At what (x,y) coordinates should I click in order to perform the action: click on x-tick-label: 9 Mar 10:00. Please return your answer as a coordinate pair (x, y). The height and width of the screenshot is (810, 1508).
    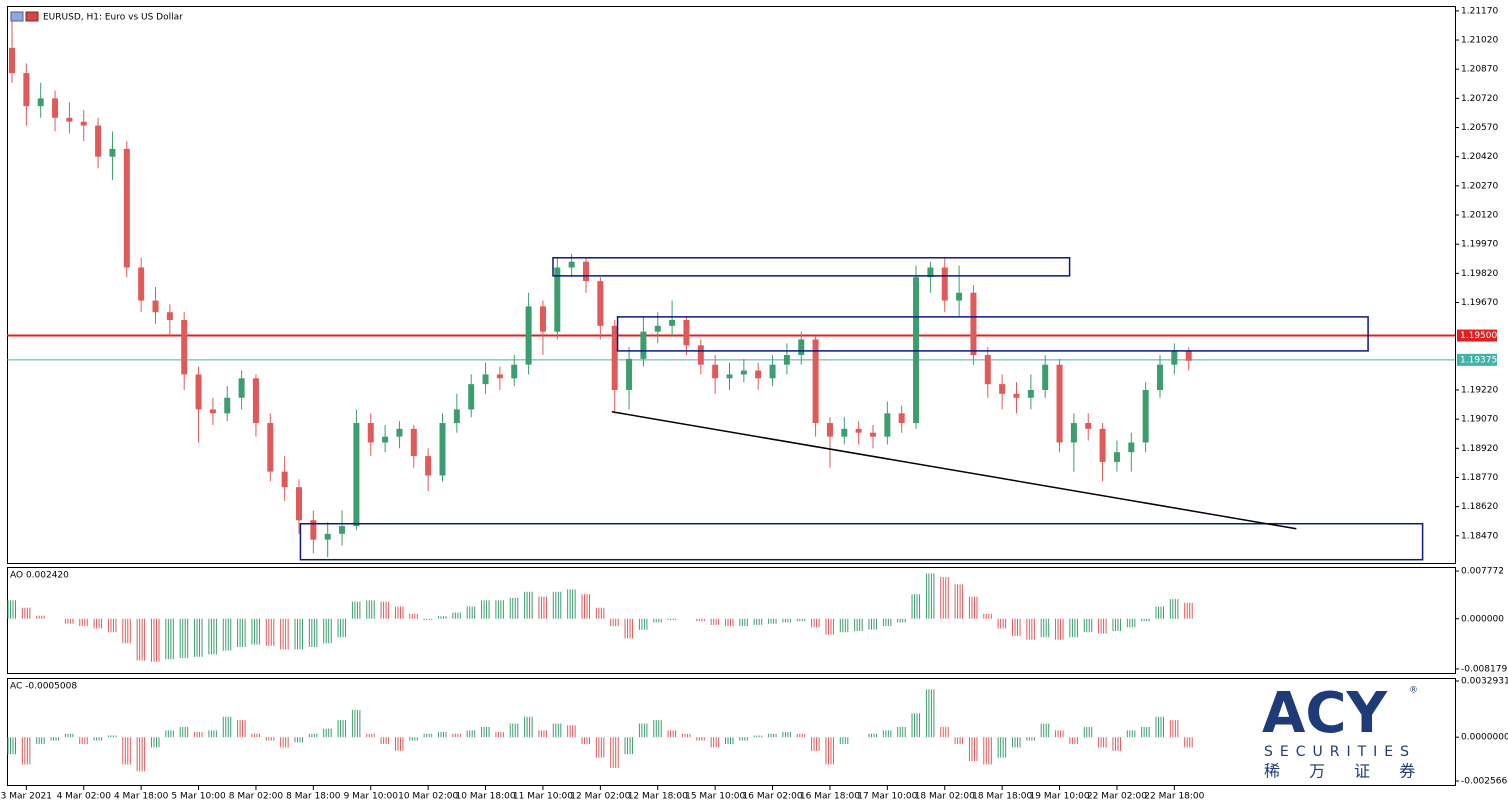
    Looking at the image, I should click on (371, 797).